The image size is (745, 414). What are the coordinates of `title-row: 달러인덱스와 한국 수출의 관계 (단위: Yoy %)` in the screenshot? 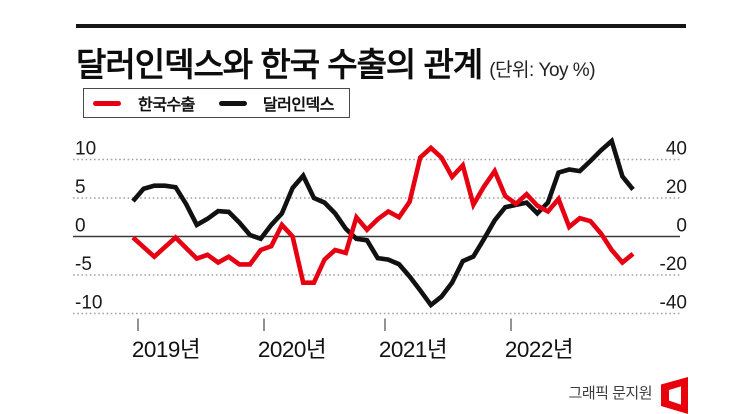 It's located at (396, 62).